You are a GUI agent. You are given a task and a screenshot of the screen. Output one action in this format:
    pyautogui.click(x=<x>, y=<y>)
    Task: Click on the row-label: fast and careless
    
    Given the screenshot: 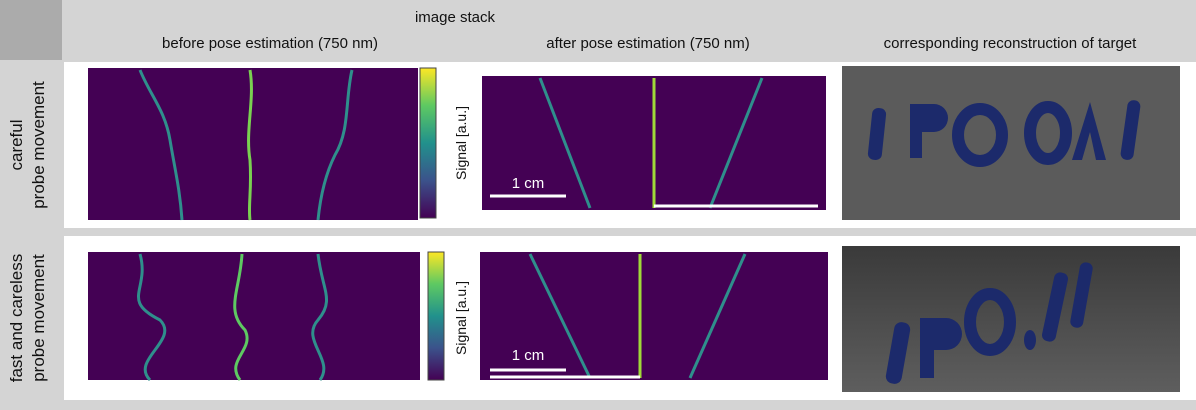 What is the action you would take?
    pyautogui.click(x=16, y=318)
    